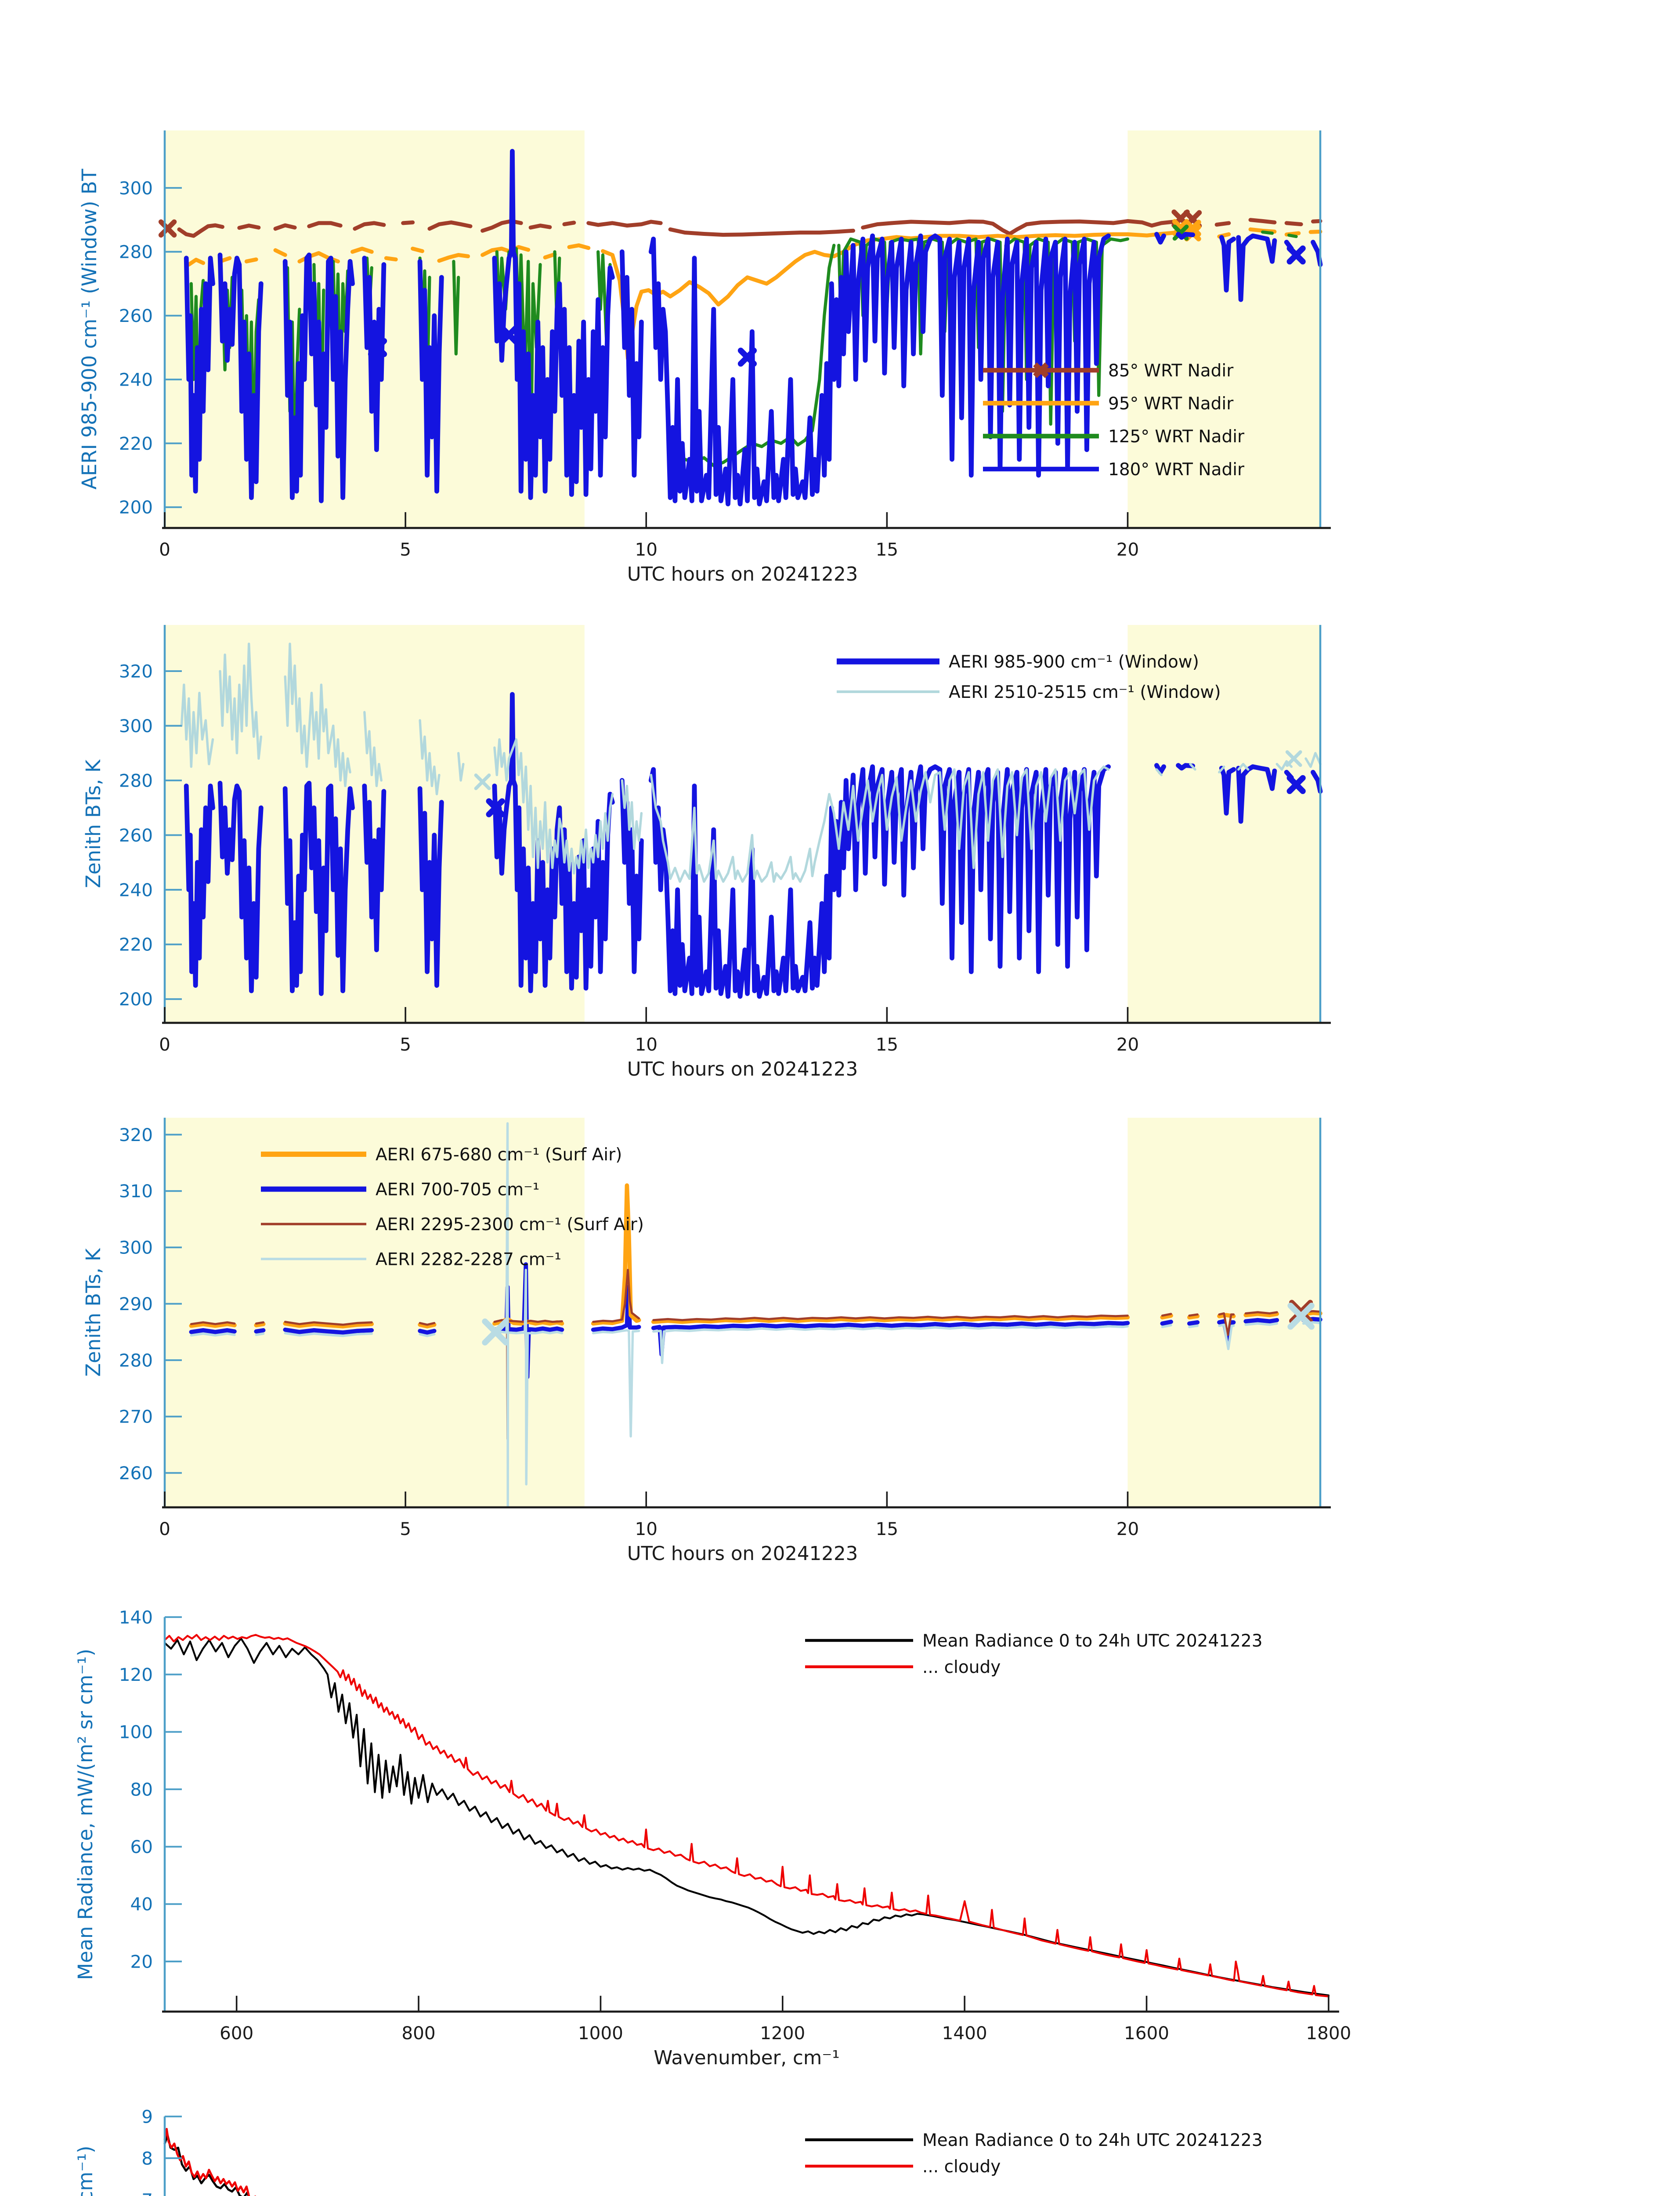 The image size is (1680, 2196). What do you see at coordinates (142, 1905) in the screenshot?
I see `y-tick-label: 40` at bounding box center [142, 1905].